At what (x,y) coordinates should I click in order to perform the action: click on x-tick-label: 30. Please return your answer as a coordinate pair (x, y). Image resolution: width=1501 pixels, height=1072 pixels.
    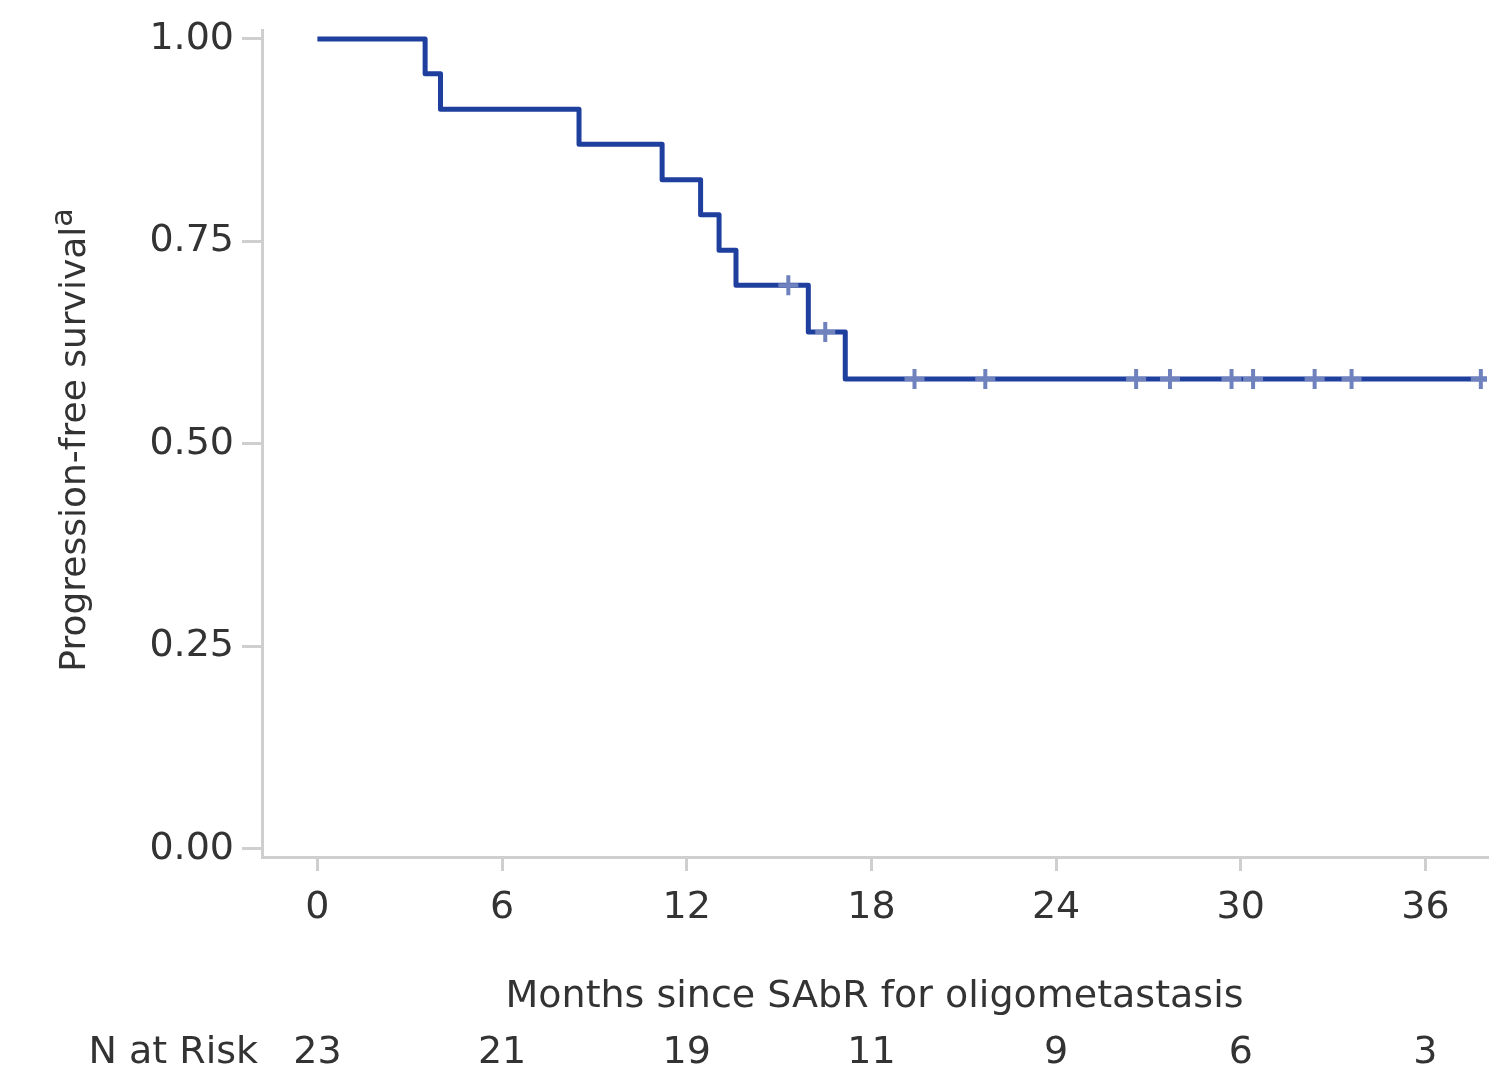
    Looking at the image, I should click on (1240, 904).